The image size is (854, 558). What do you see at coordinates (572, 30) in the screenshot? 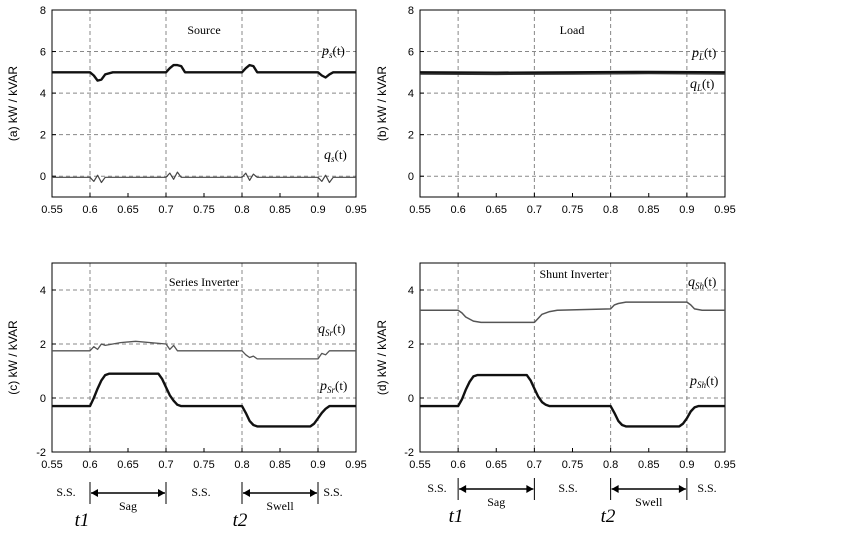
I see `chart-title: Load` at bounding box center [572, 30].